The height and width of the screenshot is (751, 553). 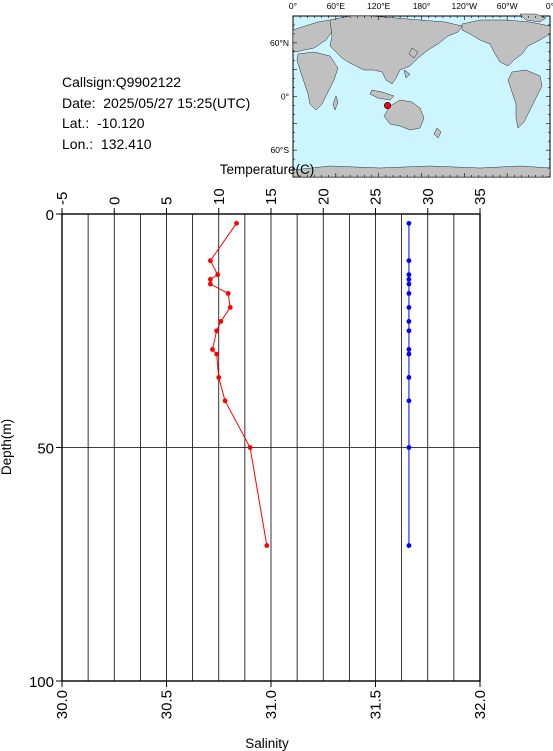 What do you see at coordinates (267, 743) in the screenshot?
I see `salinity-axis-title: Salinity` at bounding box center [267, 743].